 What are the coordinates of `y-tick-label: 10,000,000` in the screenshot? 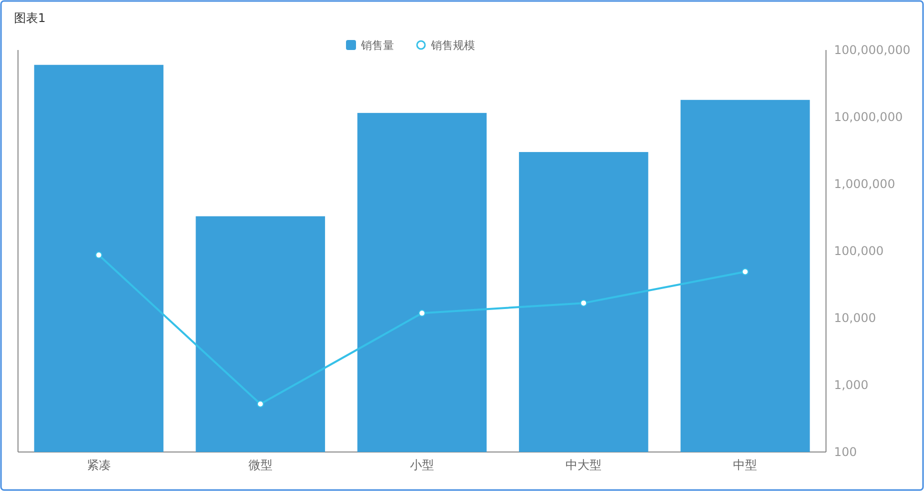 It's located at (868, 117).